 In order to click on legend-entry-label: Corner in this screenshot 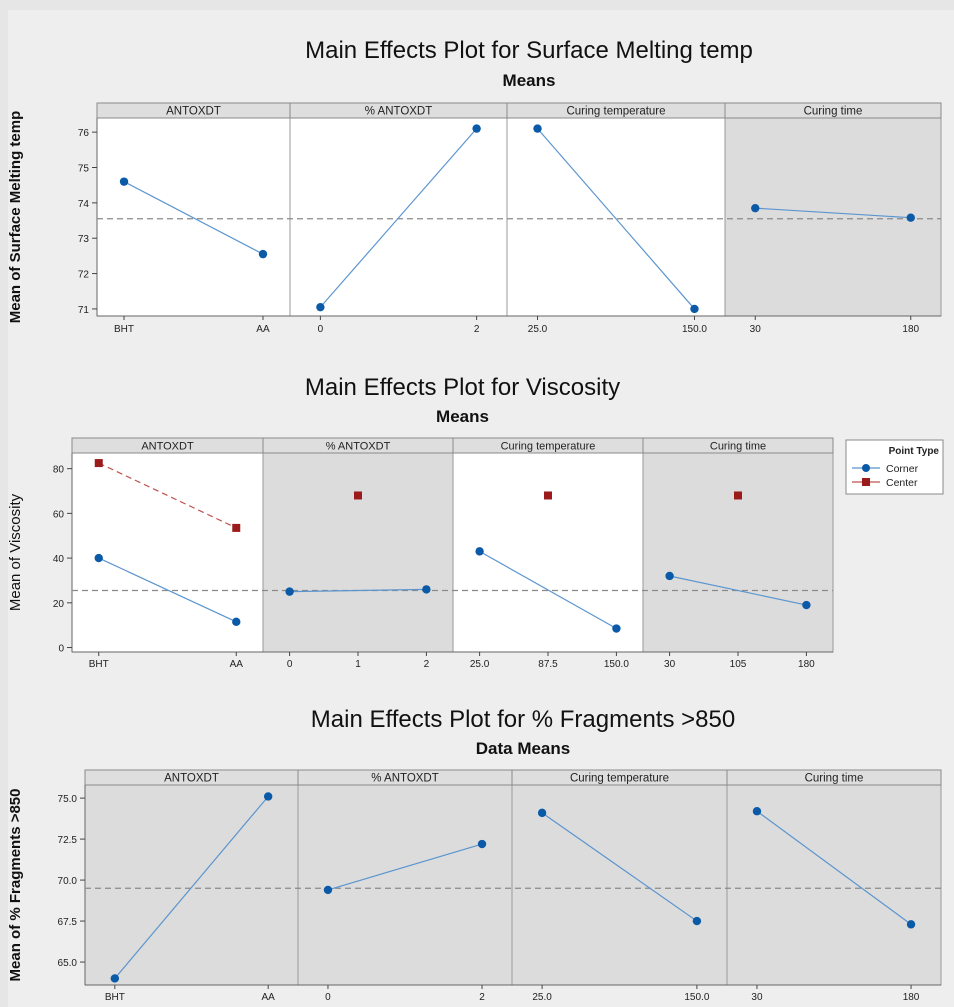, I will do `click(902, 469)`.